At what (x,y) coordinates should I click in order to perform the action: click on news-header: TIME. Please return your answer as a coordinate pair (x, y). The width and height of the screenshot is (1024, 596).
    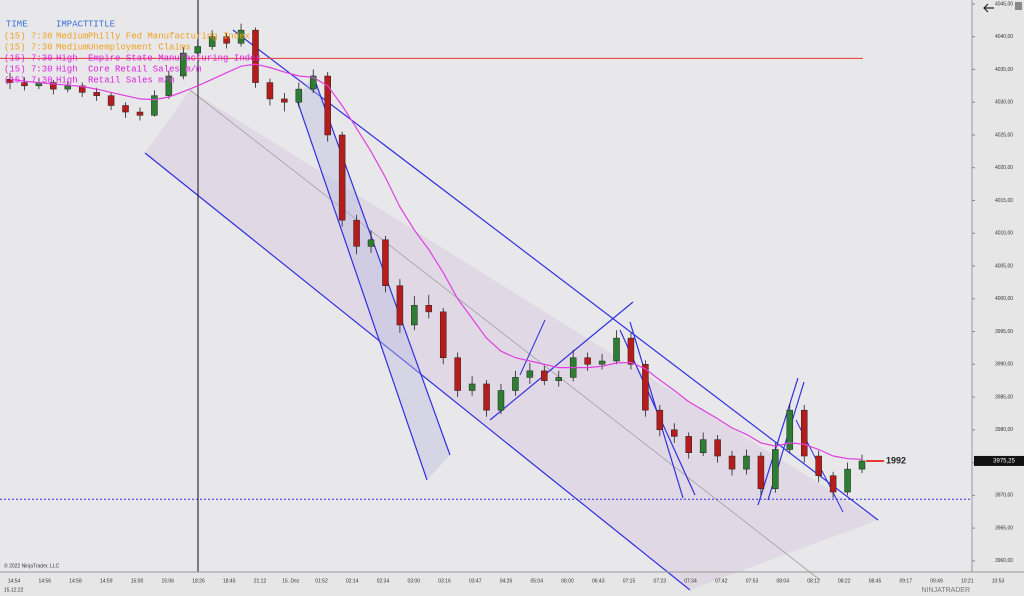
    Looking at the image, I should click on (17, 24).